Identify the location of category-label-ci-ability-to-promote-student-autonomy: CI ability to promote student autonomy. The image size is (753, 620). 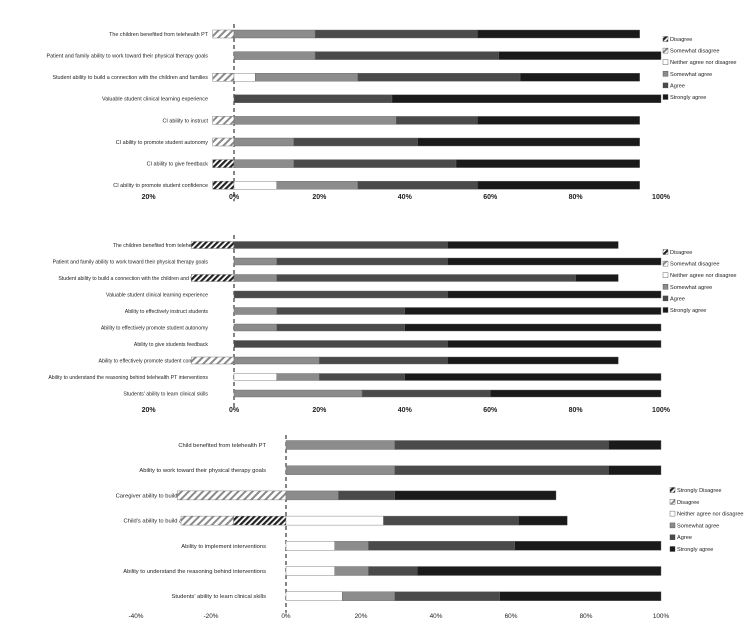
(162, 143).